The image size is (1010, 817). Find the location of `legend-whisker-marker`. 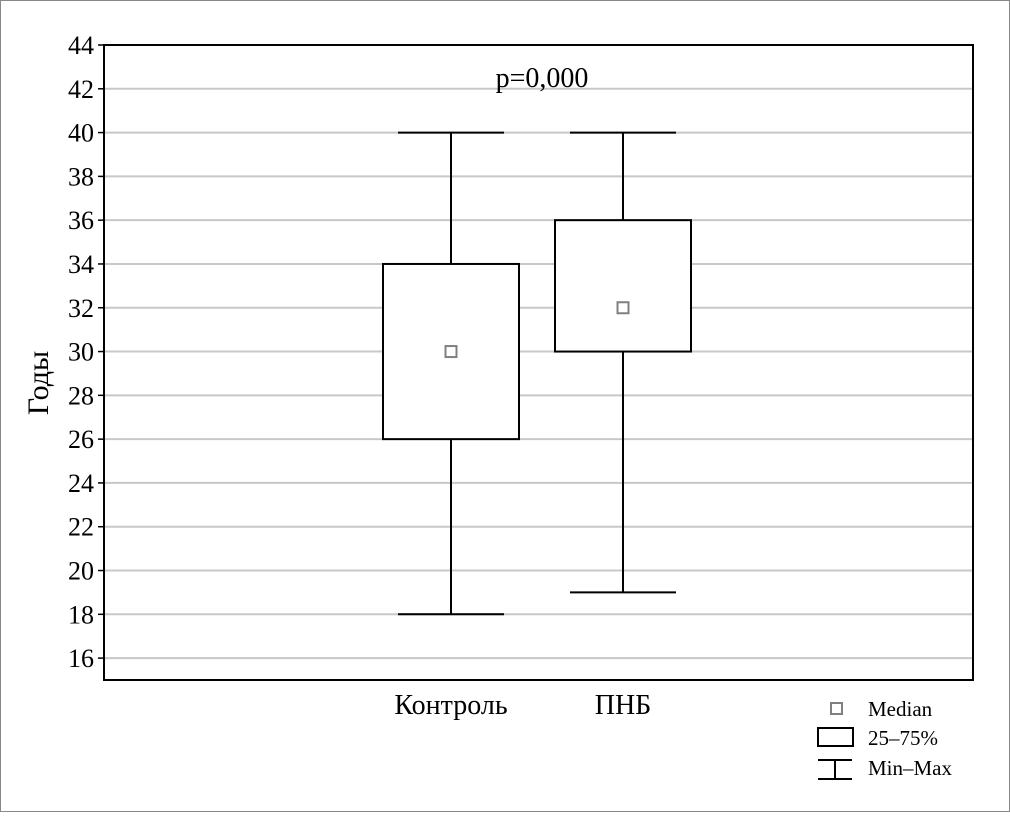

legend-whisker-marker is located at coordinates (835, 769).